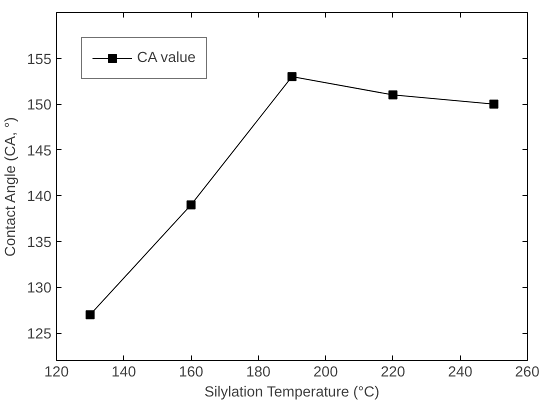 The height and width of the screenshot is (403, 539). Describe the element at coordinates (39, 334) in the screenshot. I see `y-tick-label: 125` at that location.